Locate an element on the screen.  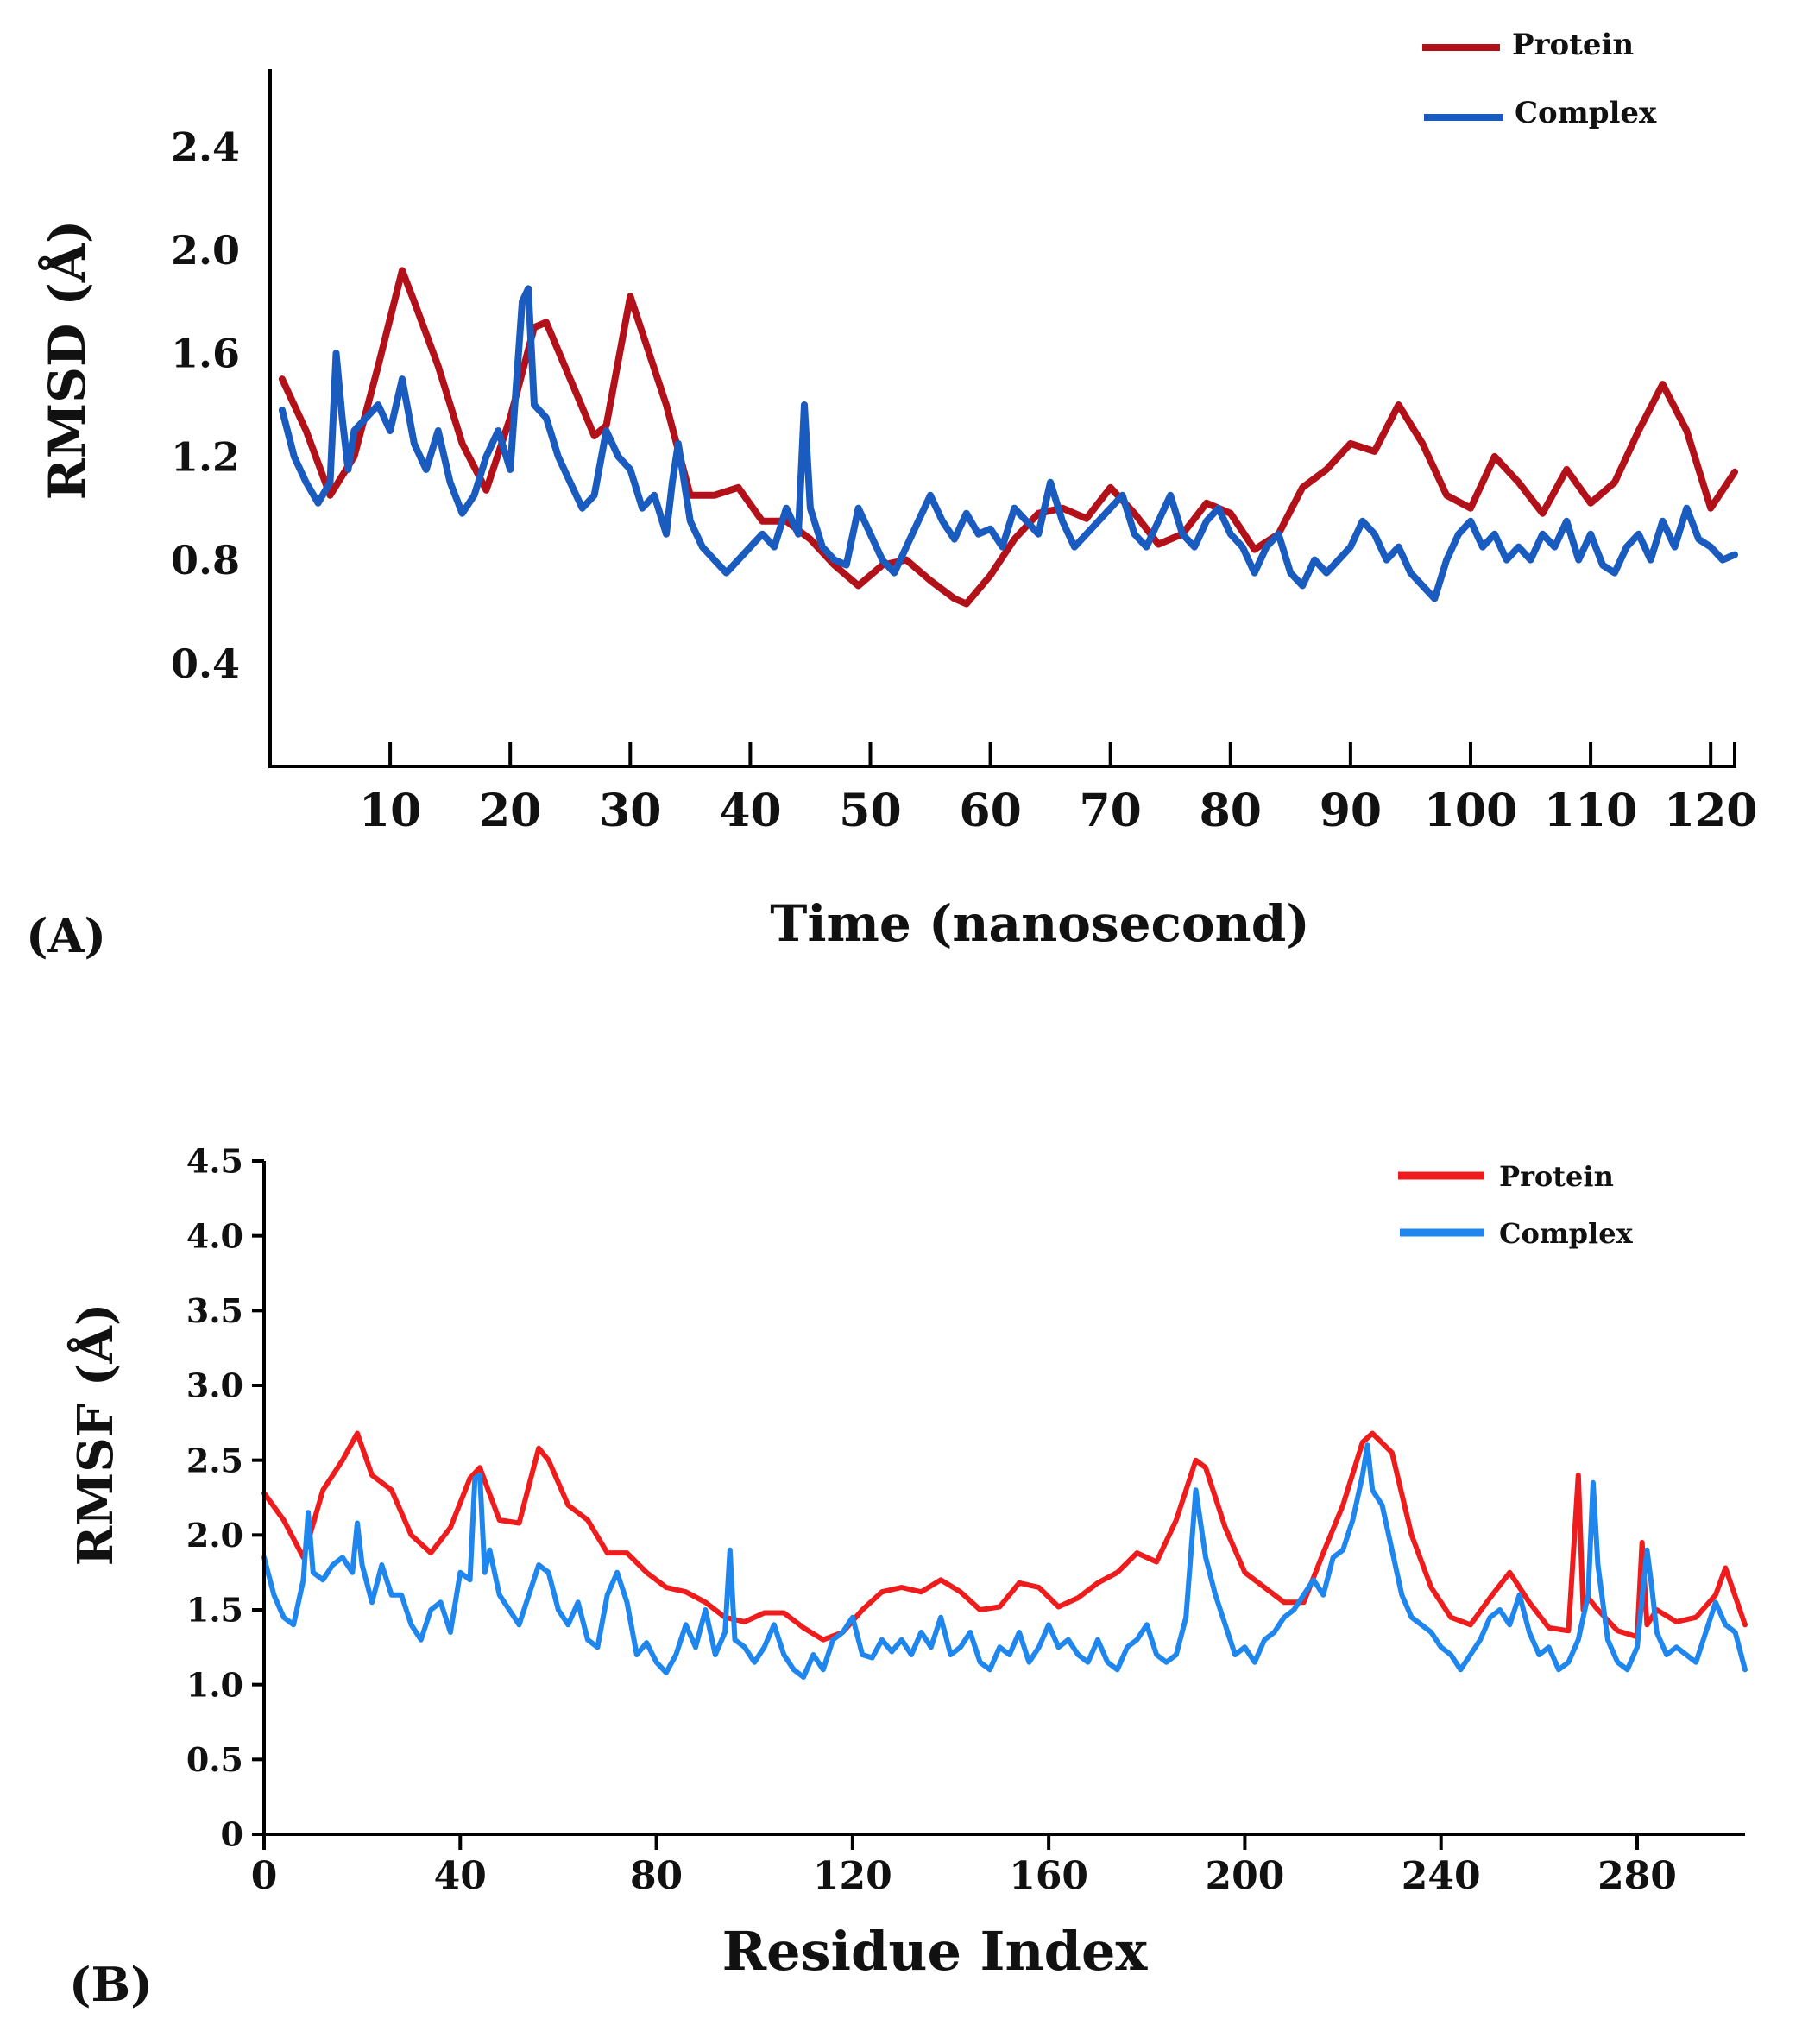
rmsf-series-complex is located at coordinates (1004, 1561).